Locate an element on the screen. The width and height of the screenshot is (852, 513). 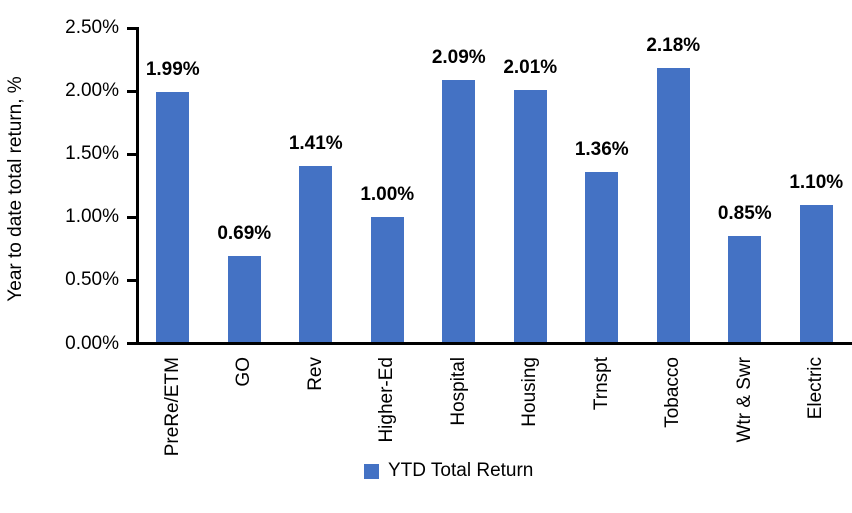
bar-electric is located at coordinates (816, 274).